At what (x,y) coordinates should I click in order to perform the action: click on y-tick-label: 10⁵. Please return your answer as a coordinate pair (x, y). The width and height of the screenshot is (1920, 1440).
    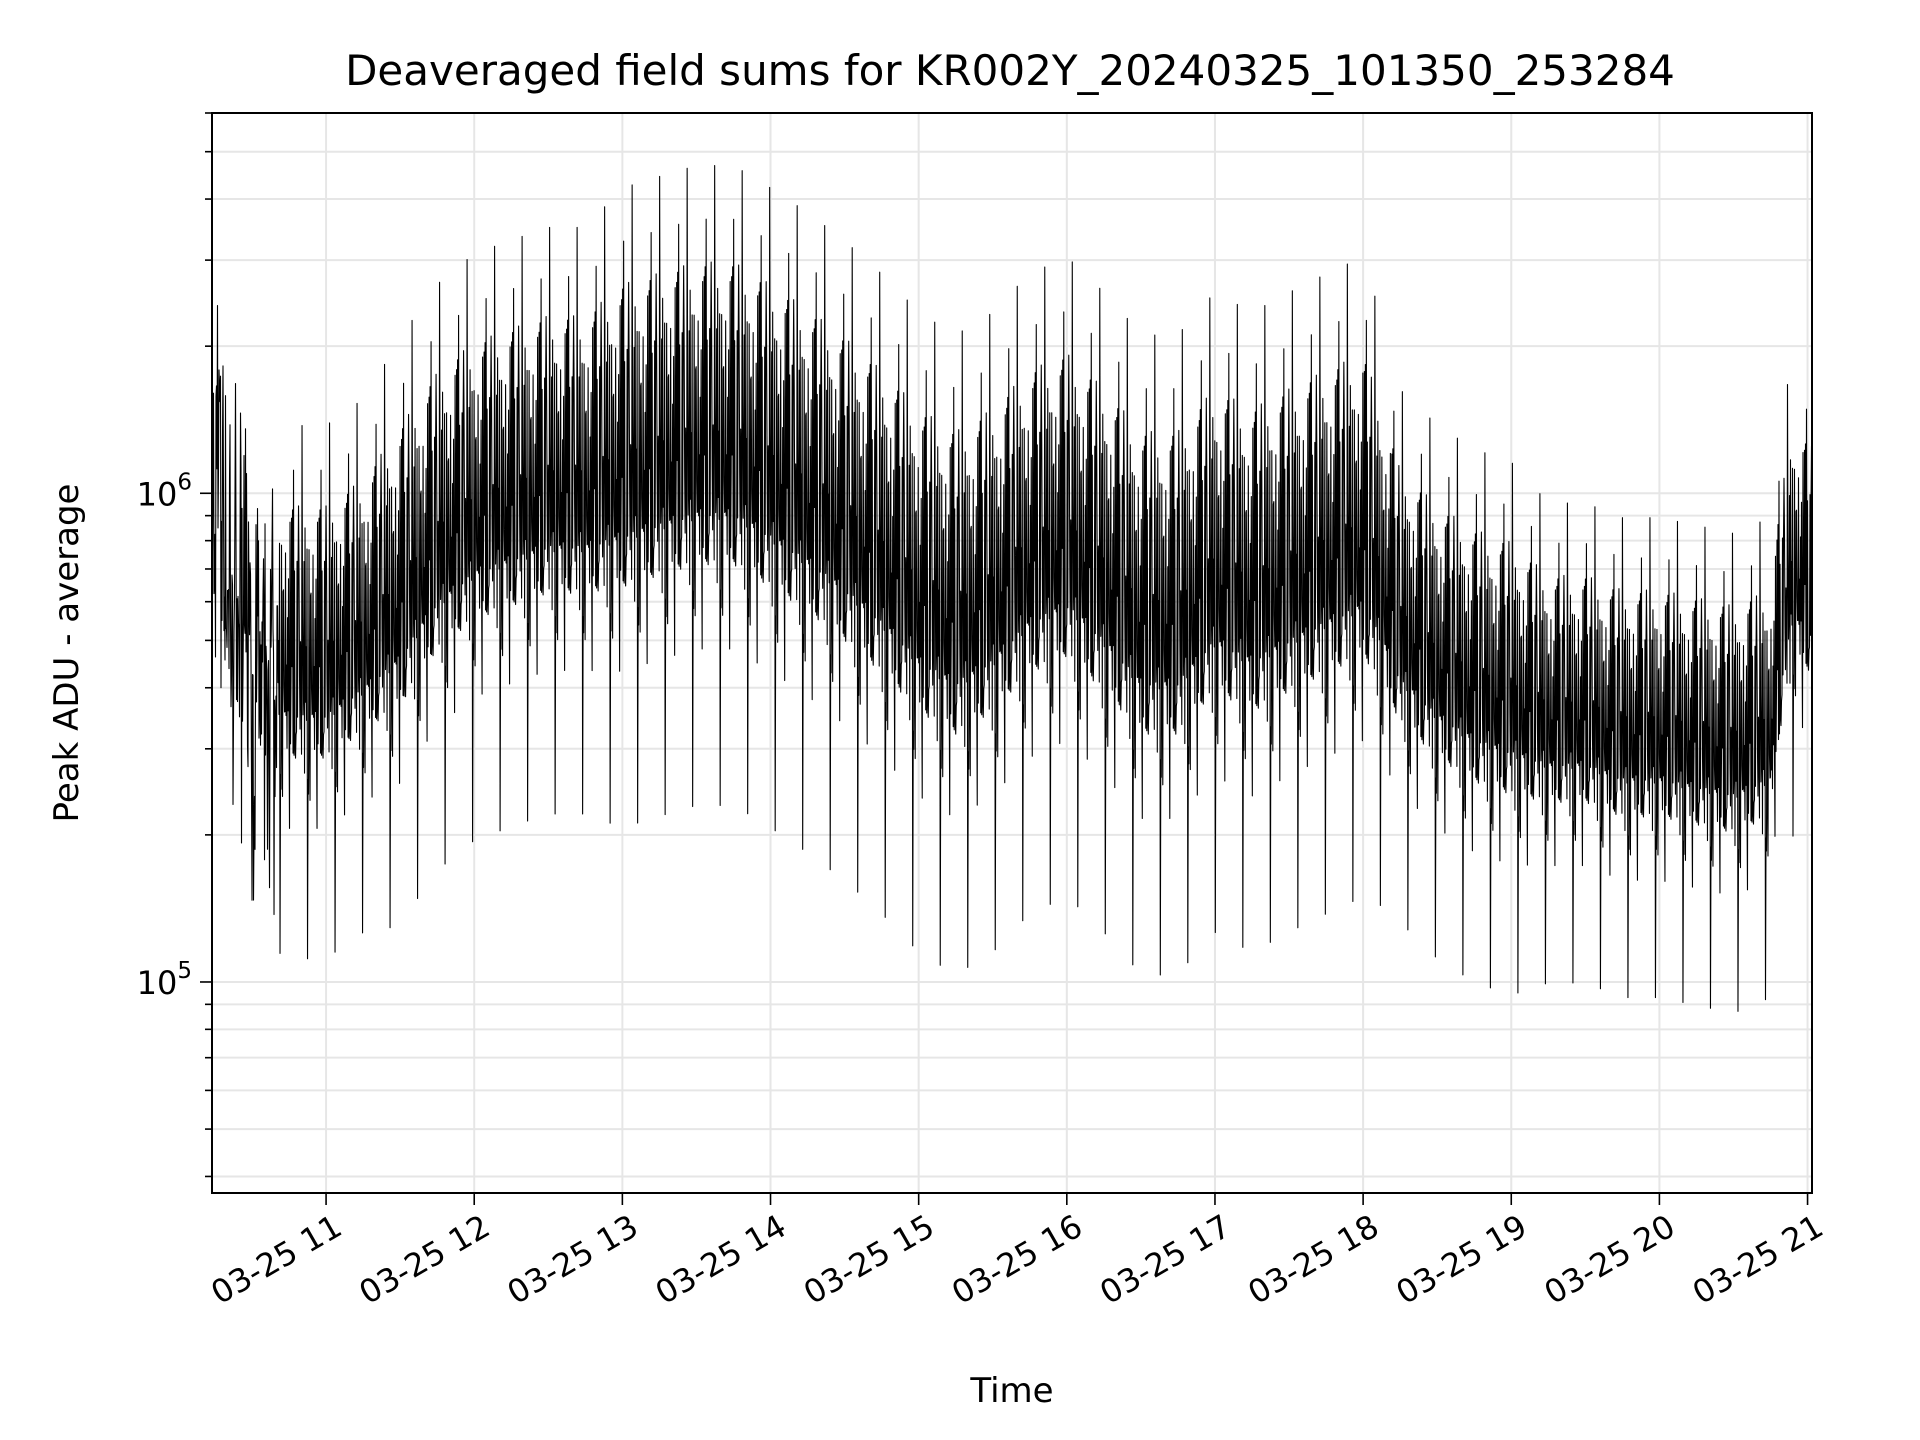
    Looking at the image, I should click on (164, 980).